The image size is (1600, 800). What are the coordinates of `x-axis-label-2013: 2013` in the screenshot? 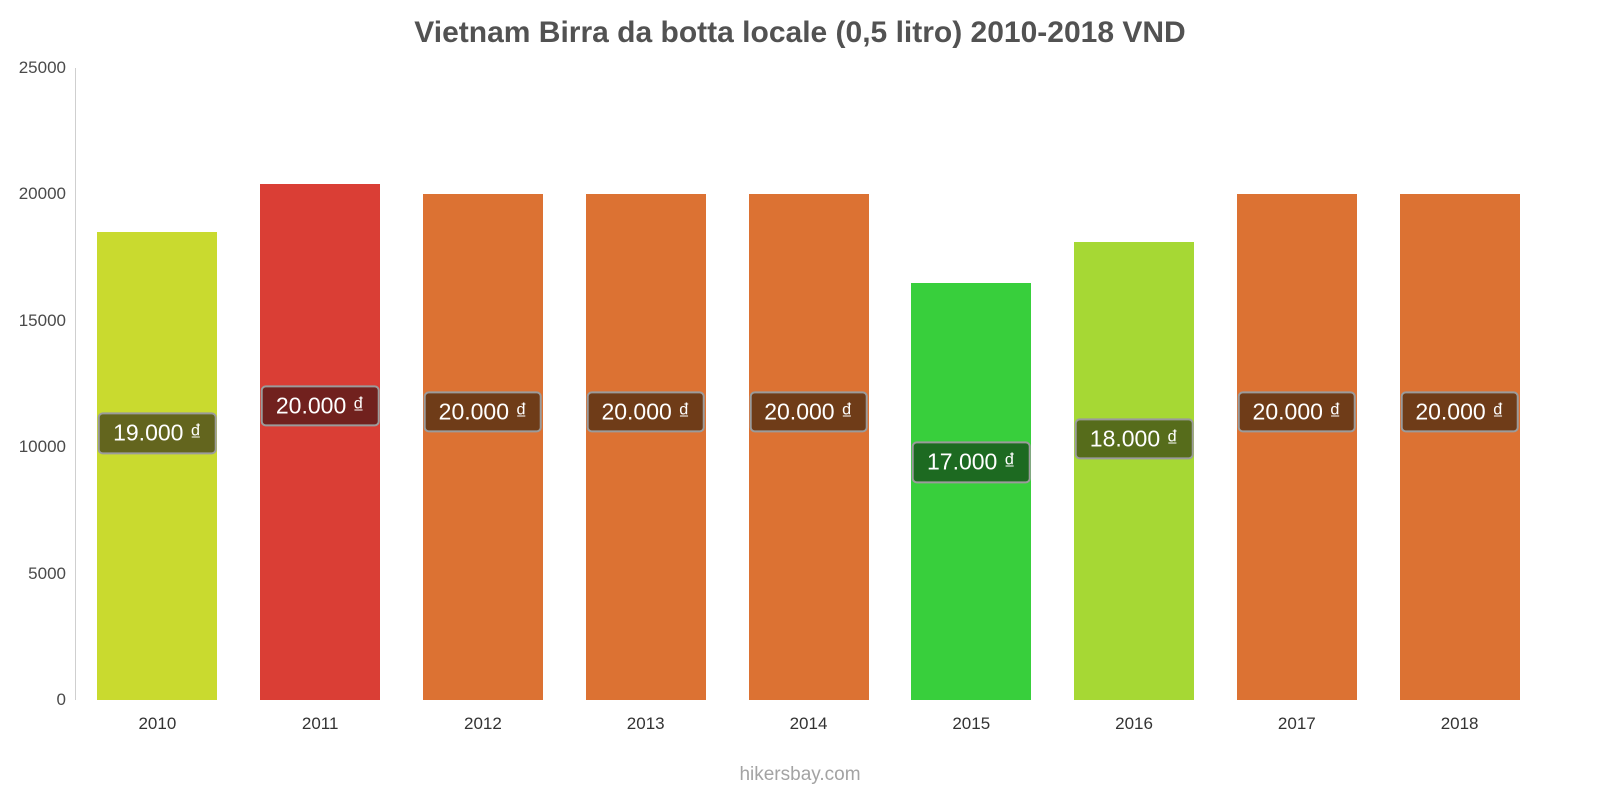 It's located at (645, 723).